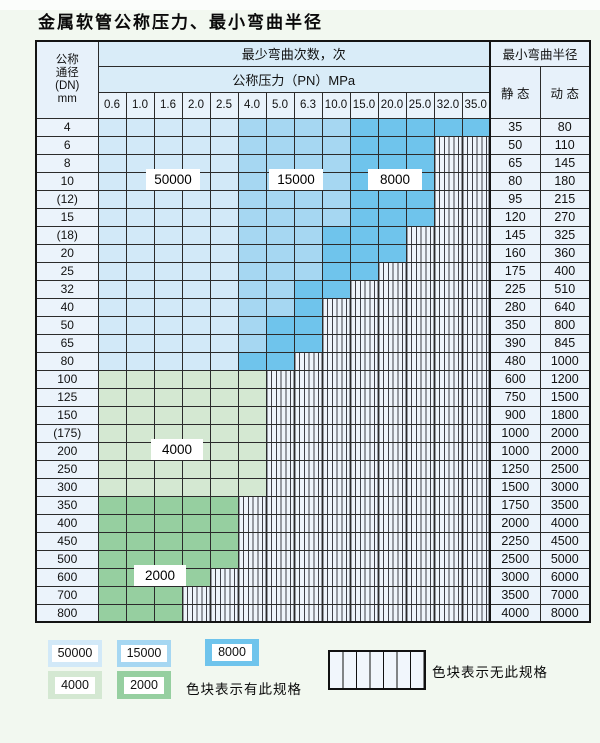  I want to click on pressure-column-header: 10.0, so click(336, 105).